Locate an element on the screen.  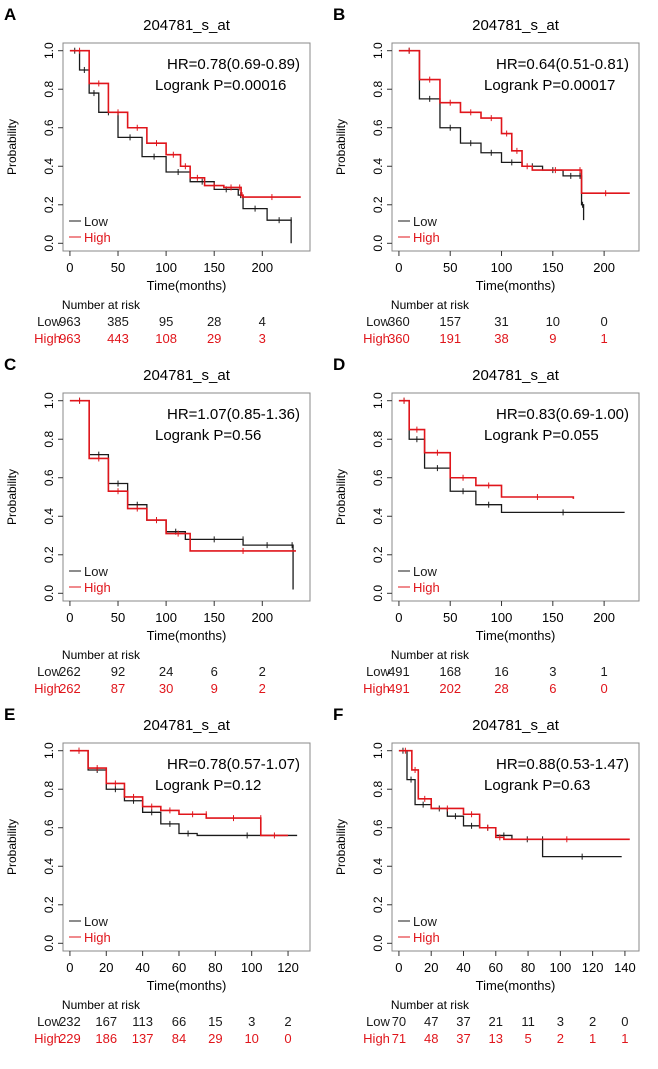
risk-value-low: 10 is located at coordinates (553, 321).